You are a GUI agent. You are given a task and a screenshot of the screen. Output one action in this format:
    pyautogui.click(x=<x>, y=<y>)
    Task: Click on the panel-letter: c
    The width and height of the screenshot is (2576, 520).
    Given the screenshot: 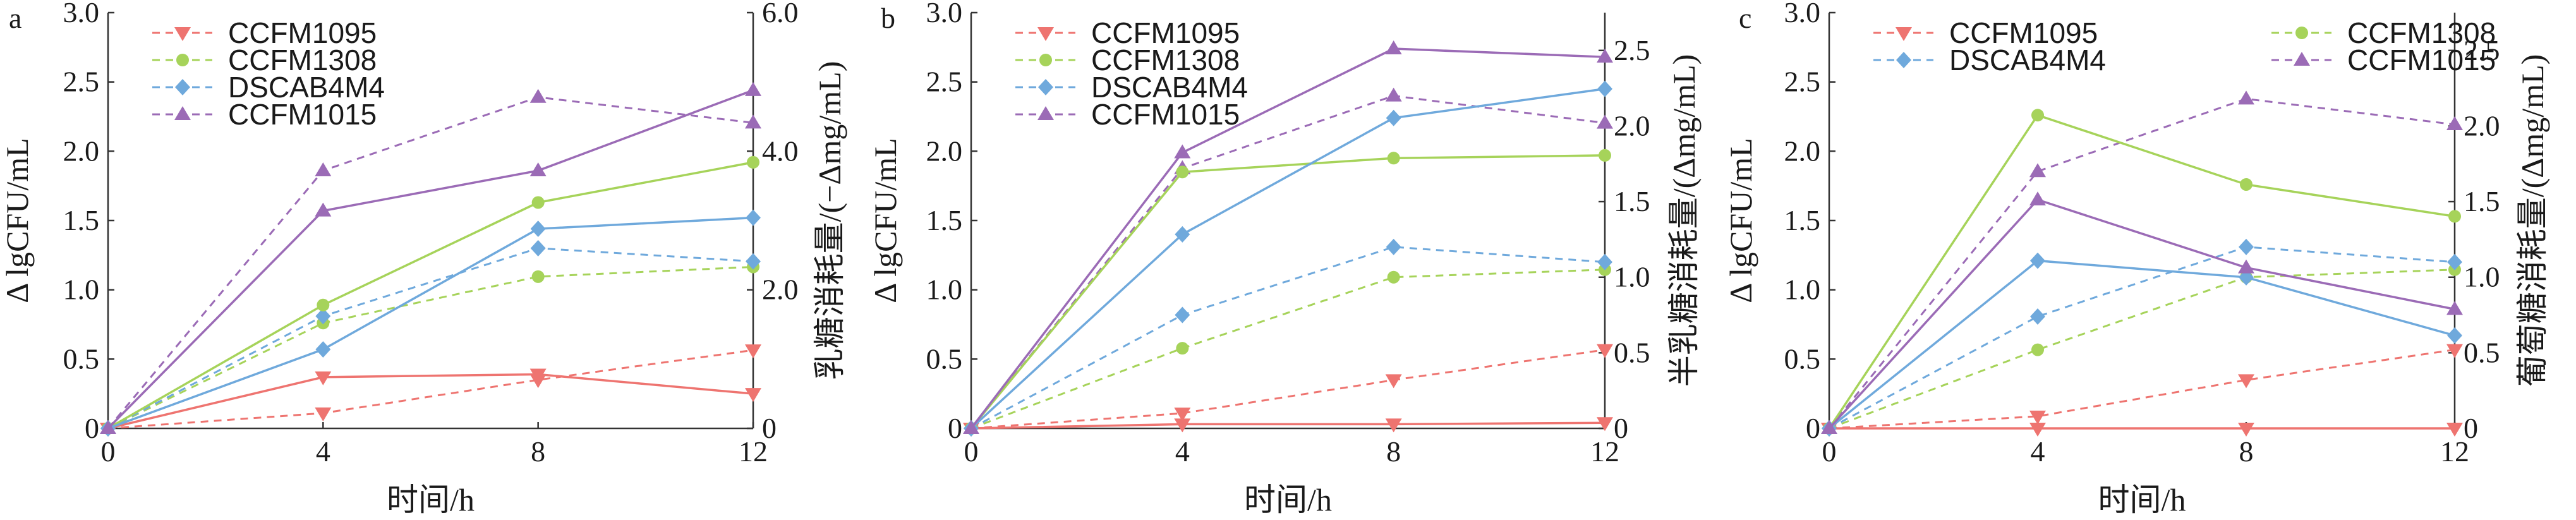 What is the action you would take?
    pyautogui.click(x=1745, y=18)
    